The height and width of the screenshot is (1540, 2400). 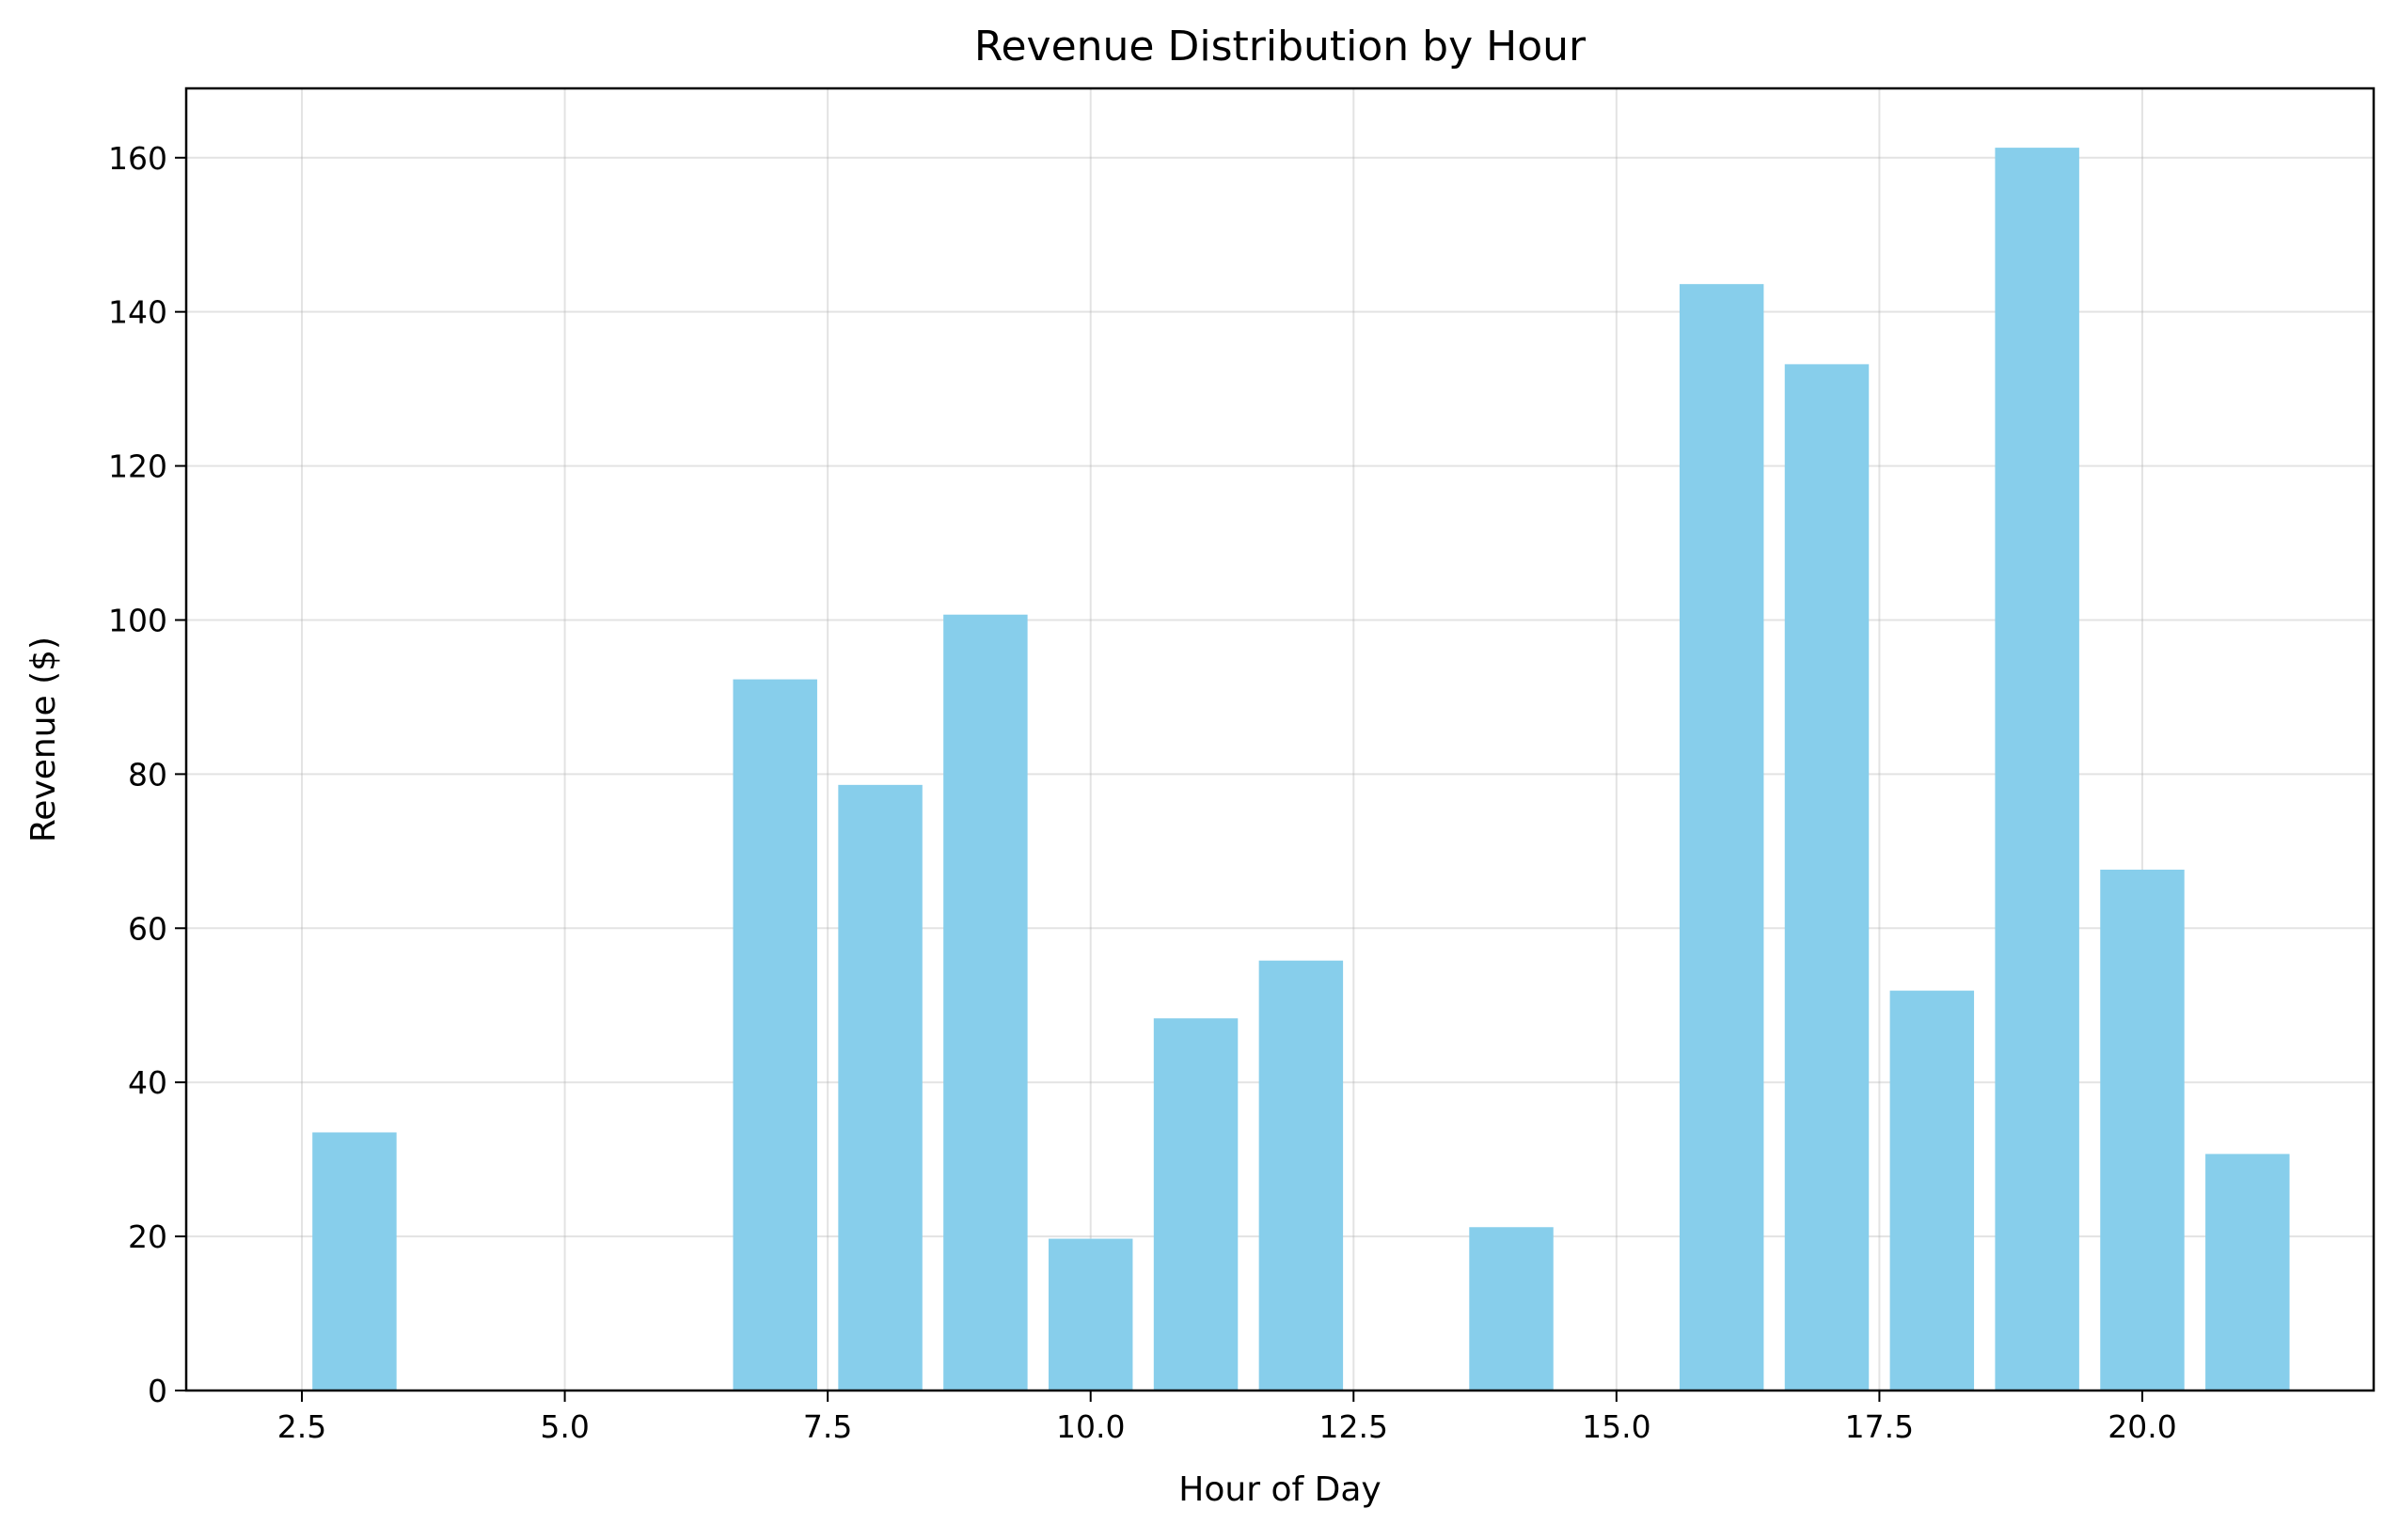 I want to click on y-tick-label: 120, so click(x=137, y=467).